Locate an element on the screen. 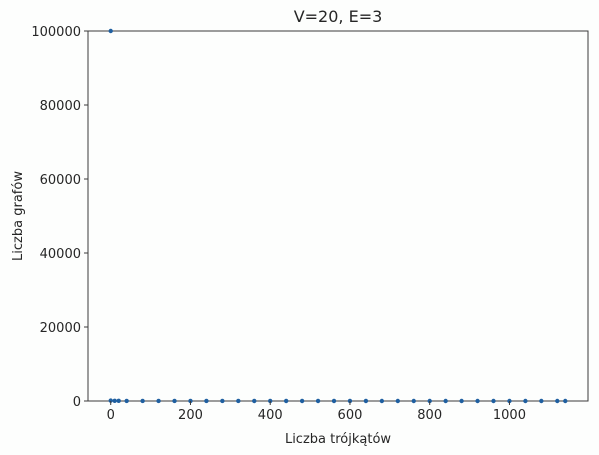  chart-title: V=20, E=3 is located at coordinates (338, 16).